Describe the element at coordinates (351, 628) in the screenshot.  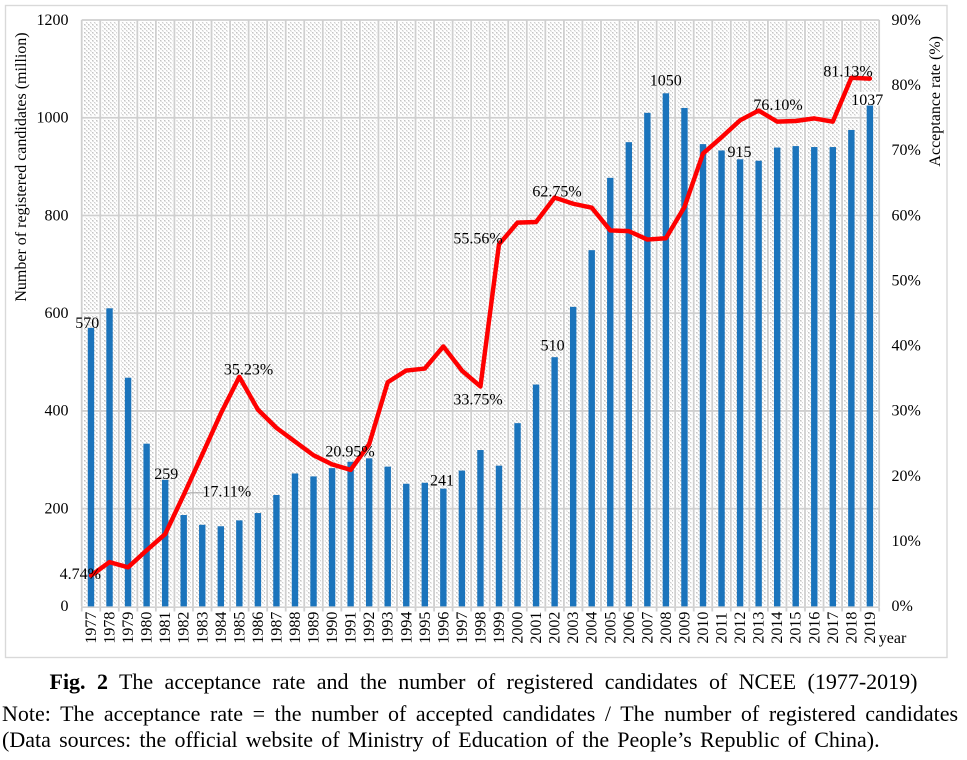
I see `svg-text: 1991` at that location.